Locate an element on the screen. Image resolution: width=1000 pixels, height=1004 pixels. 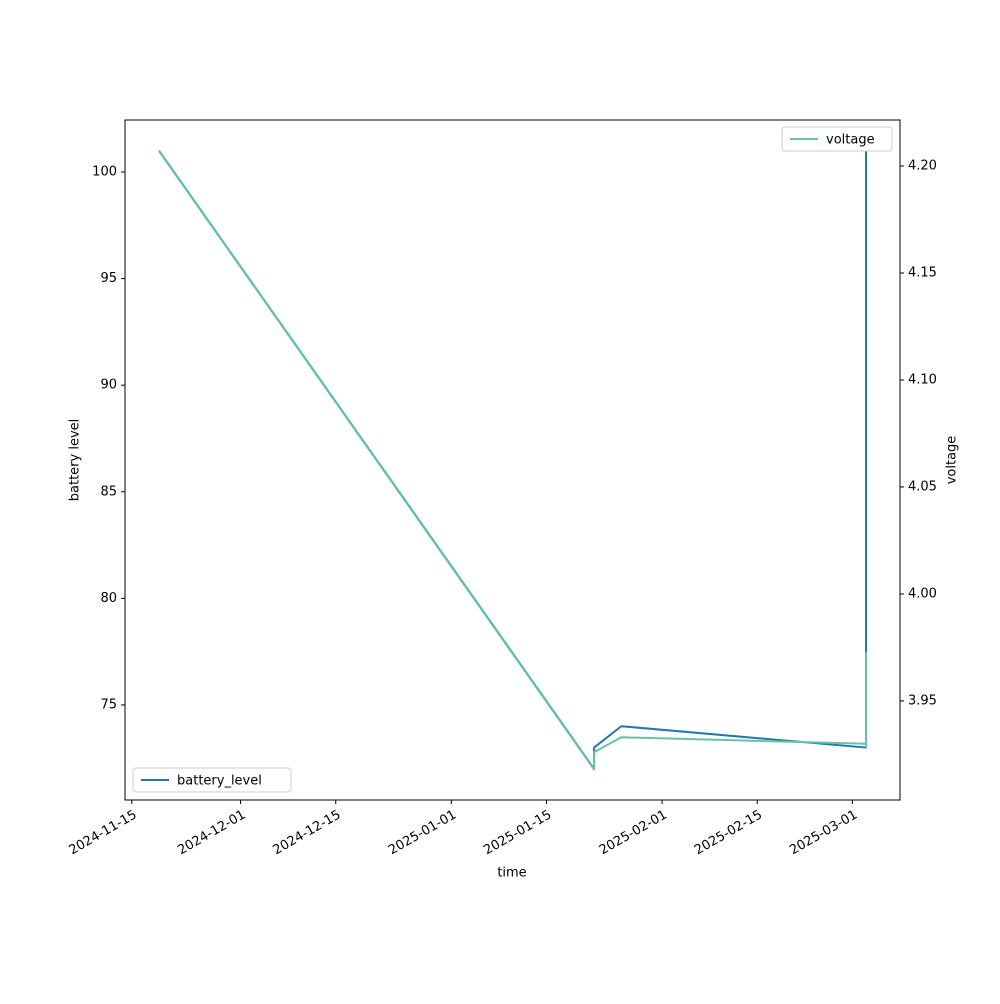
x-axis-label: time is located at coordinates (511, 873).